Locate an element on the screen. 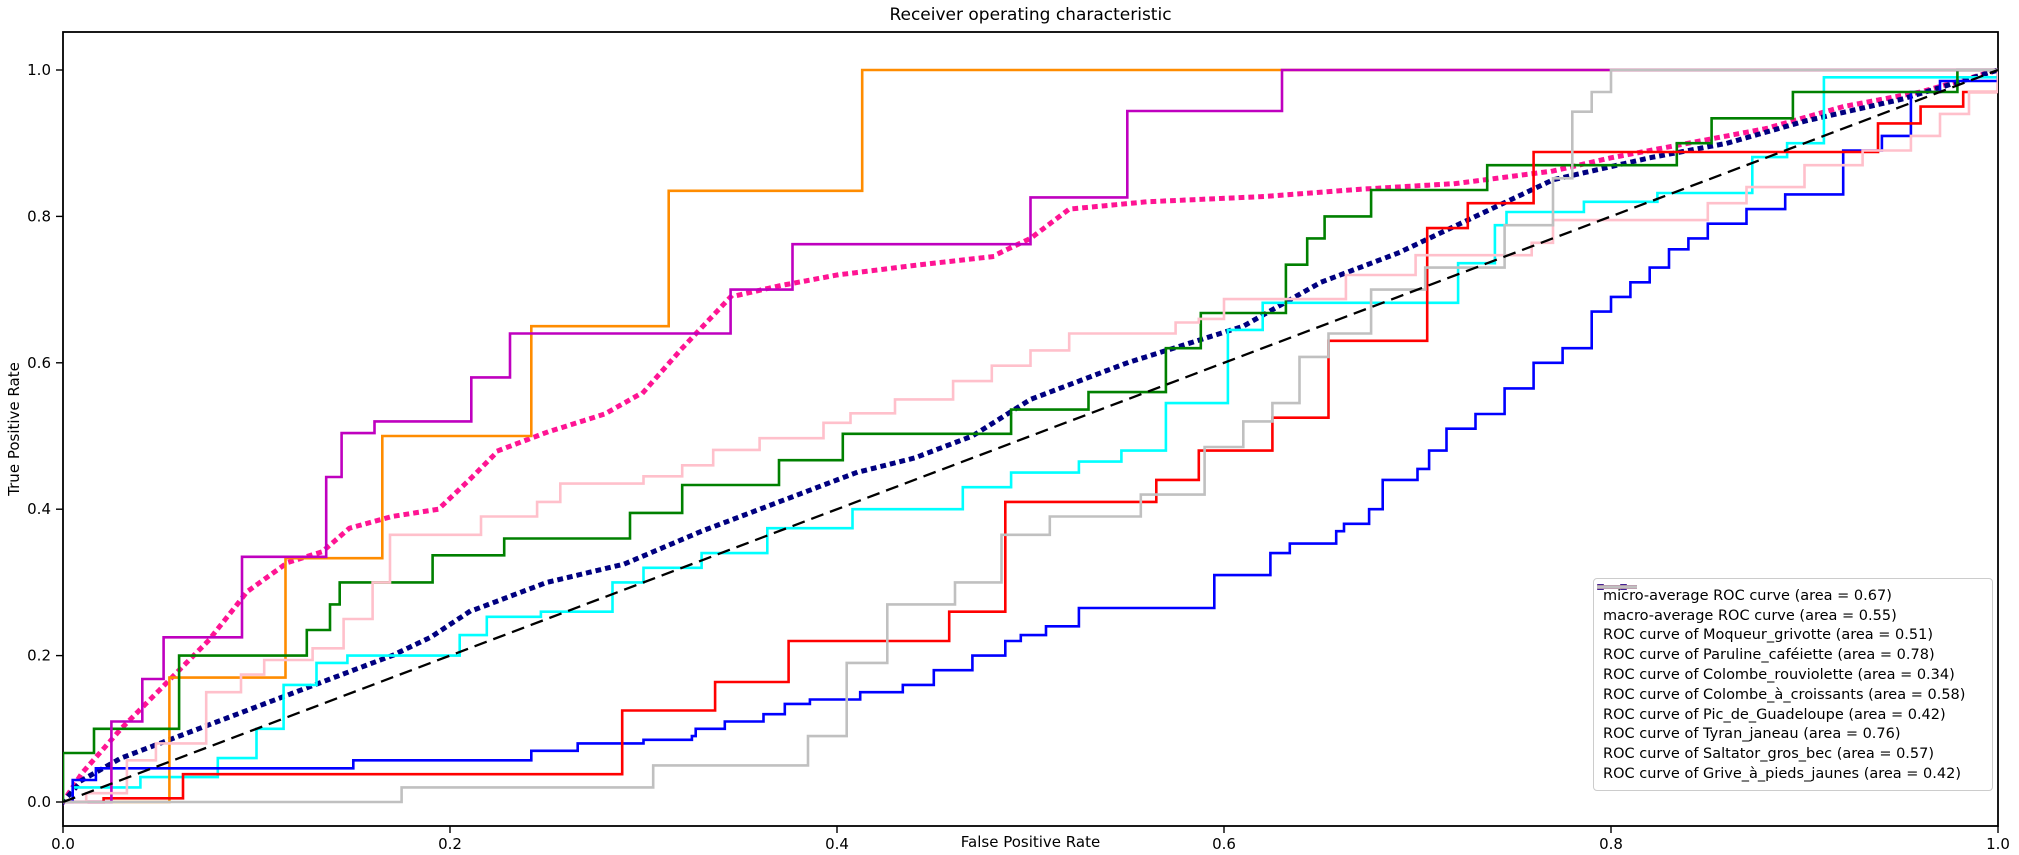  y-tick-label: 0.2 is located at coordinates (39, 656).